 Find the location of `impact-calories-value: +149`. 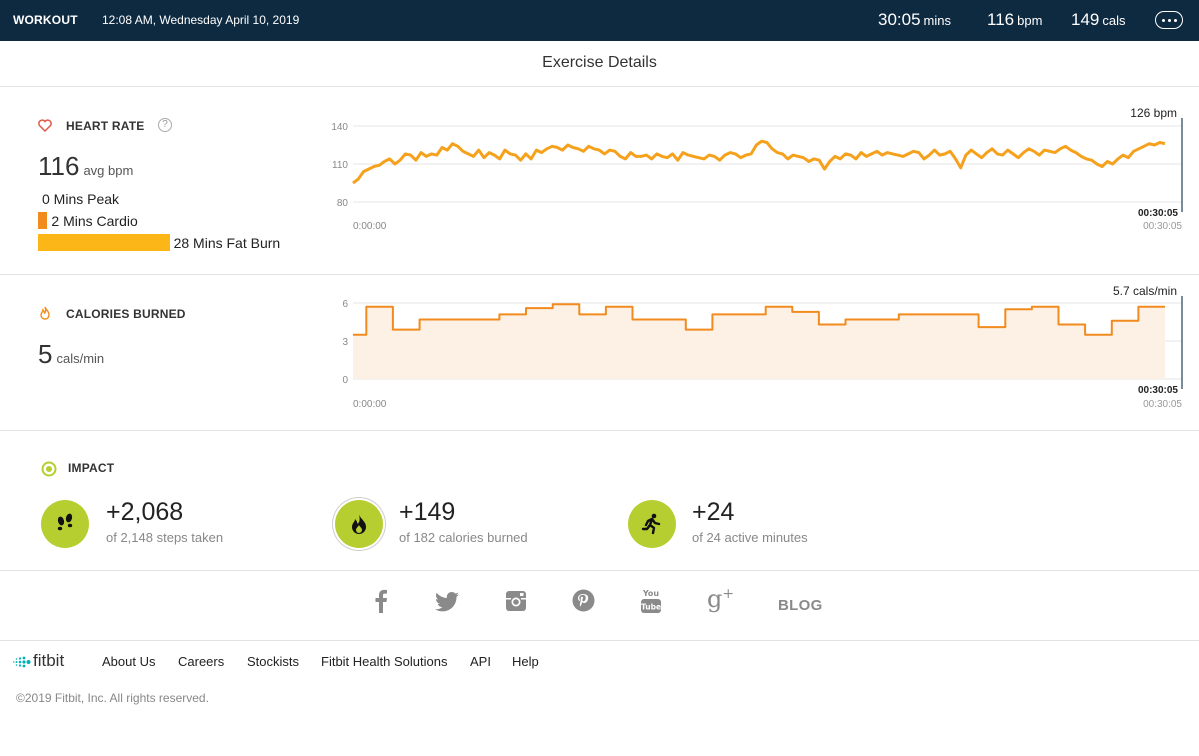

impact-calories-value: +149 is located at coordinates (427, 512).